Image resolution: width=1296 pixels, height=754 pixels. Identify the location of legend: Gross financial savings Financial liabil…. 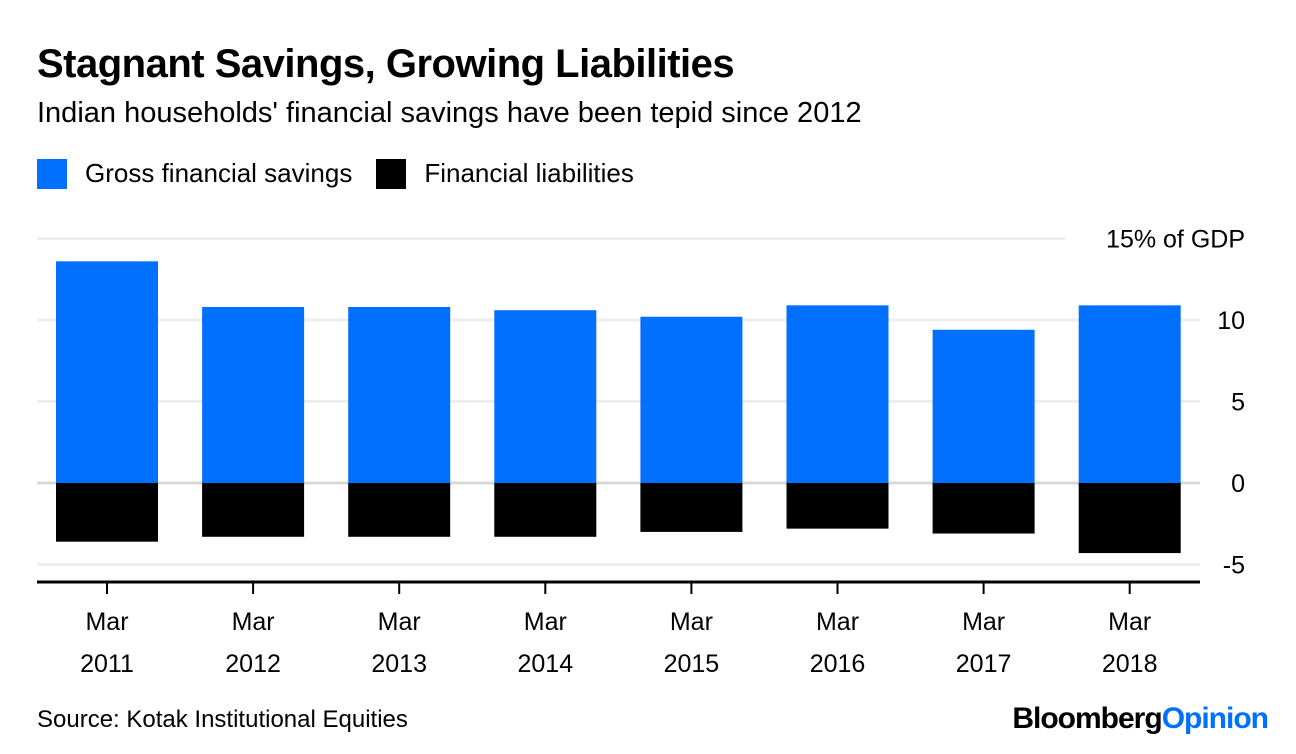
(347, 173).